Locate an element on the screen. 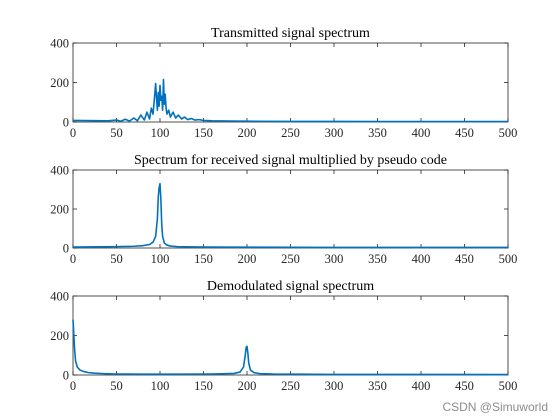  chart-title: Demodulated signal spectrum is located at coordinates (290, 286).